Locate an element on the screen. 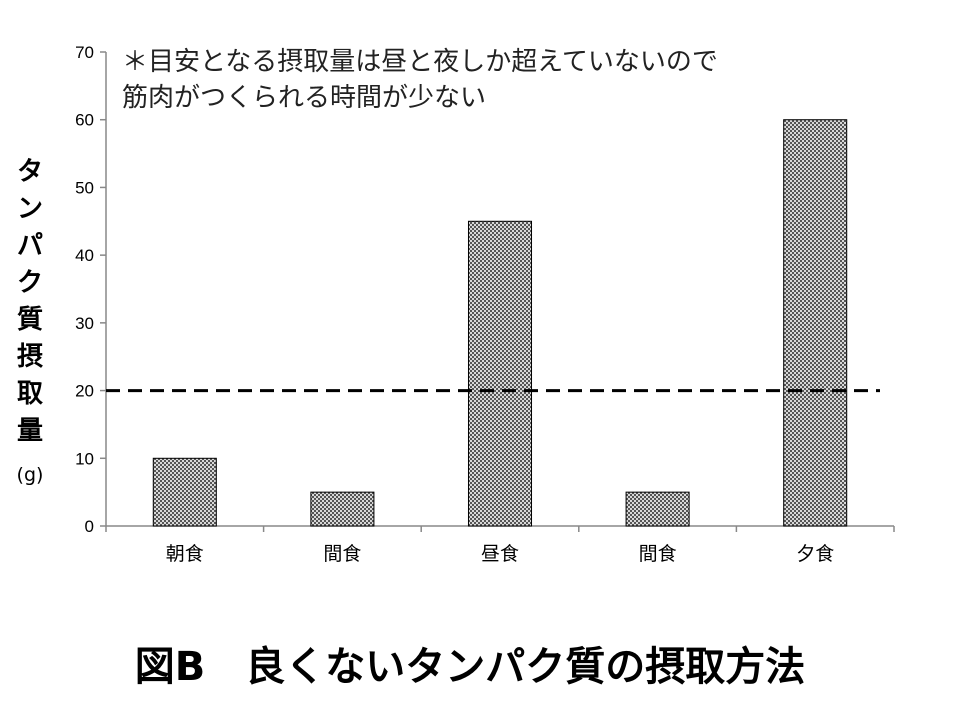 The width and height of the screenshot is (960, 720). y-ticks: 0 10 20 30 40 50 60 70 is located at coordinates (90, 289).